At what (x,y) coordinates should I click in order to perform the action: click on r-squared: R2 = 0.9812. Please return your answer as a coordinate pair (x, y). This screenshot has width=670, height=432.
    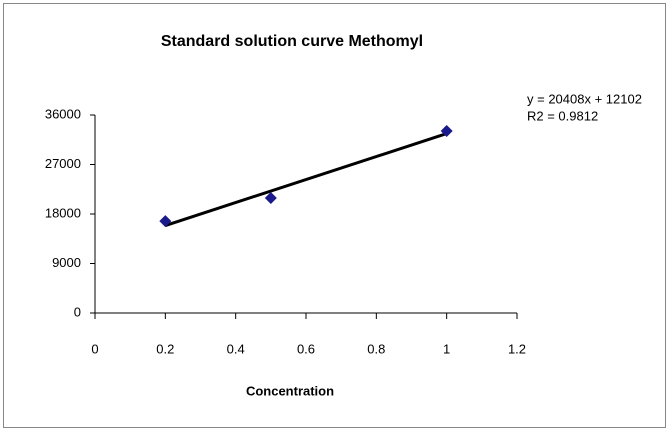
    Looking at the image, I should click on (562, 115).